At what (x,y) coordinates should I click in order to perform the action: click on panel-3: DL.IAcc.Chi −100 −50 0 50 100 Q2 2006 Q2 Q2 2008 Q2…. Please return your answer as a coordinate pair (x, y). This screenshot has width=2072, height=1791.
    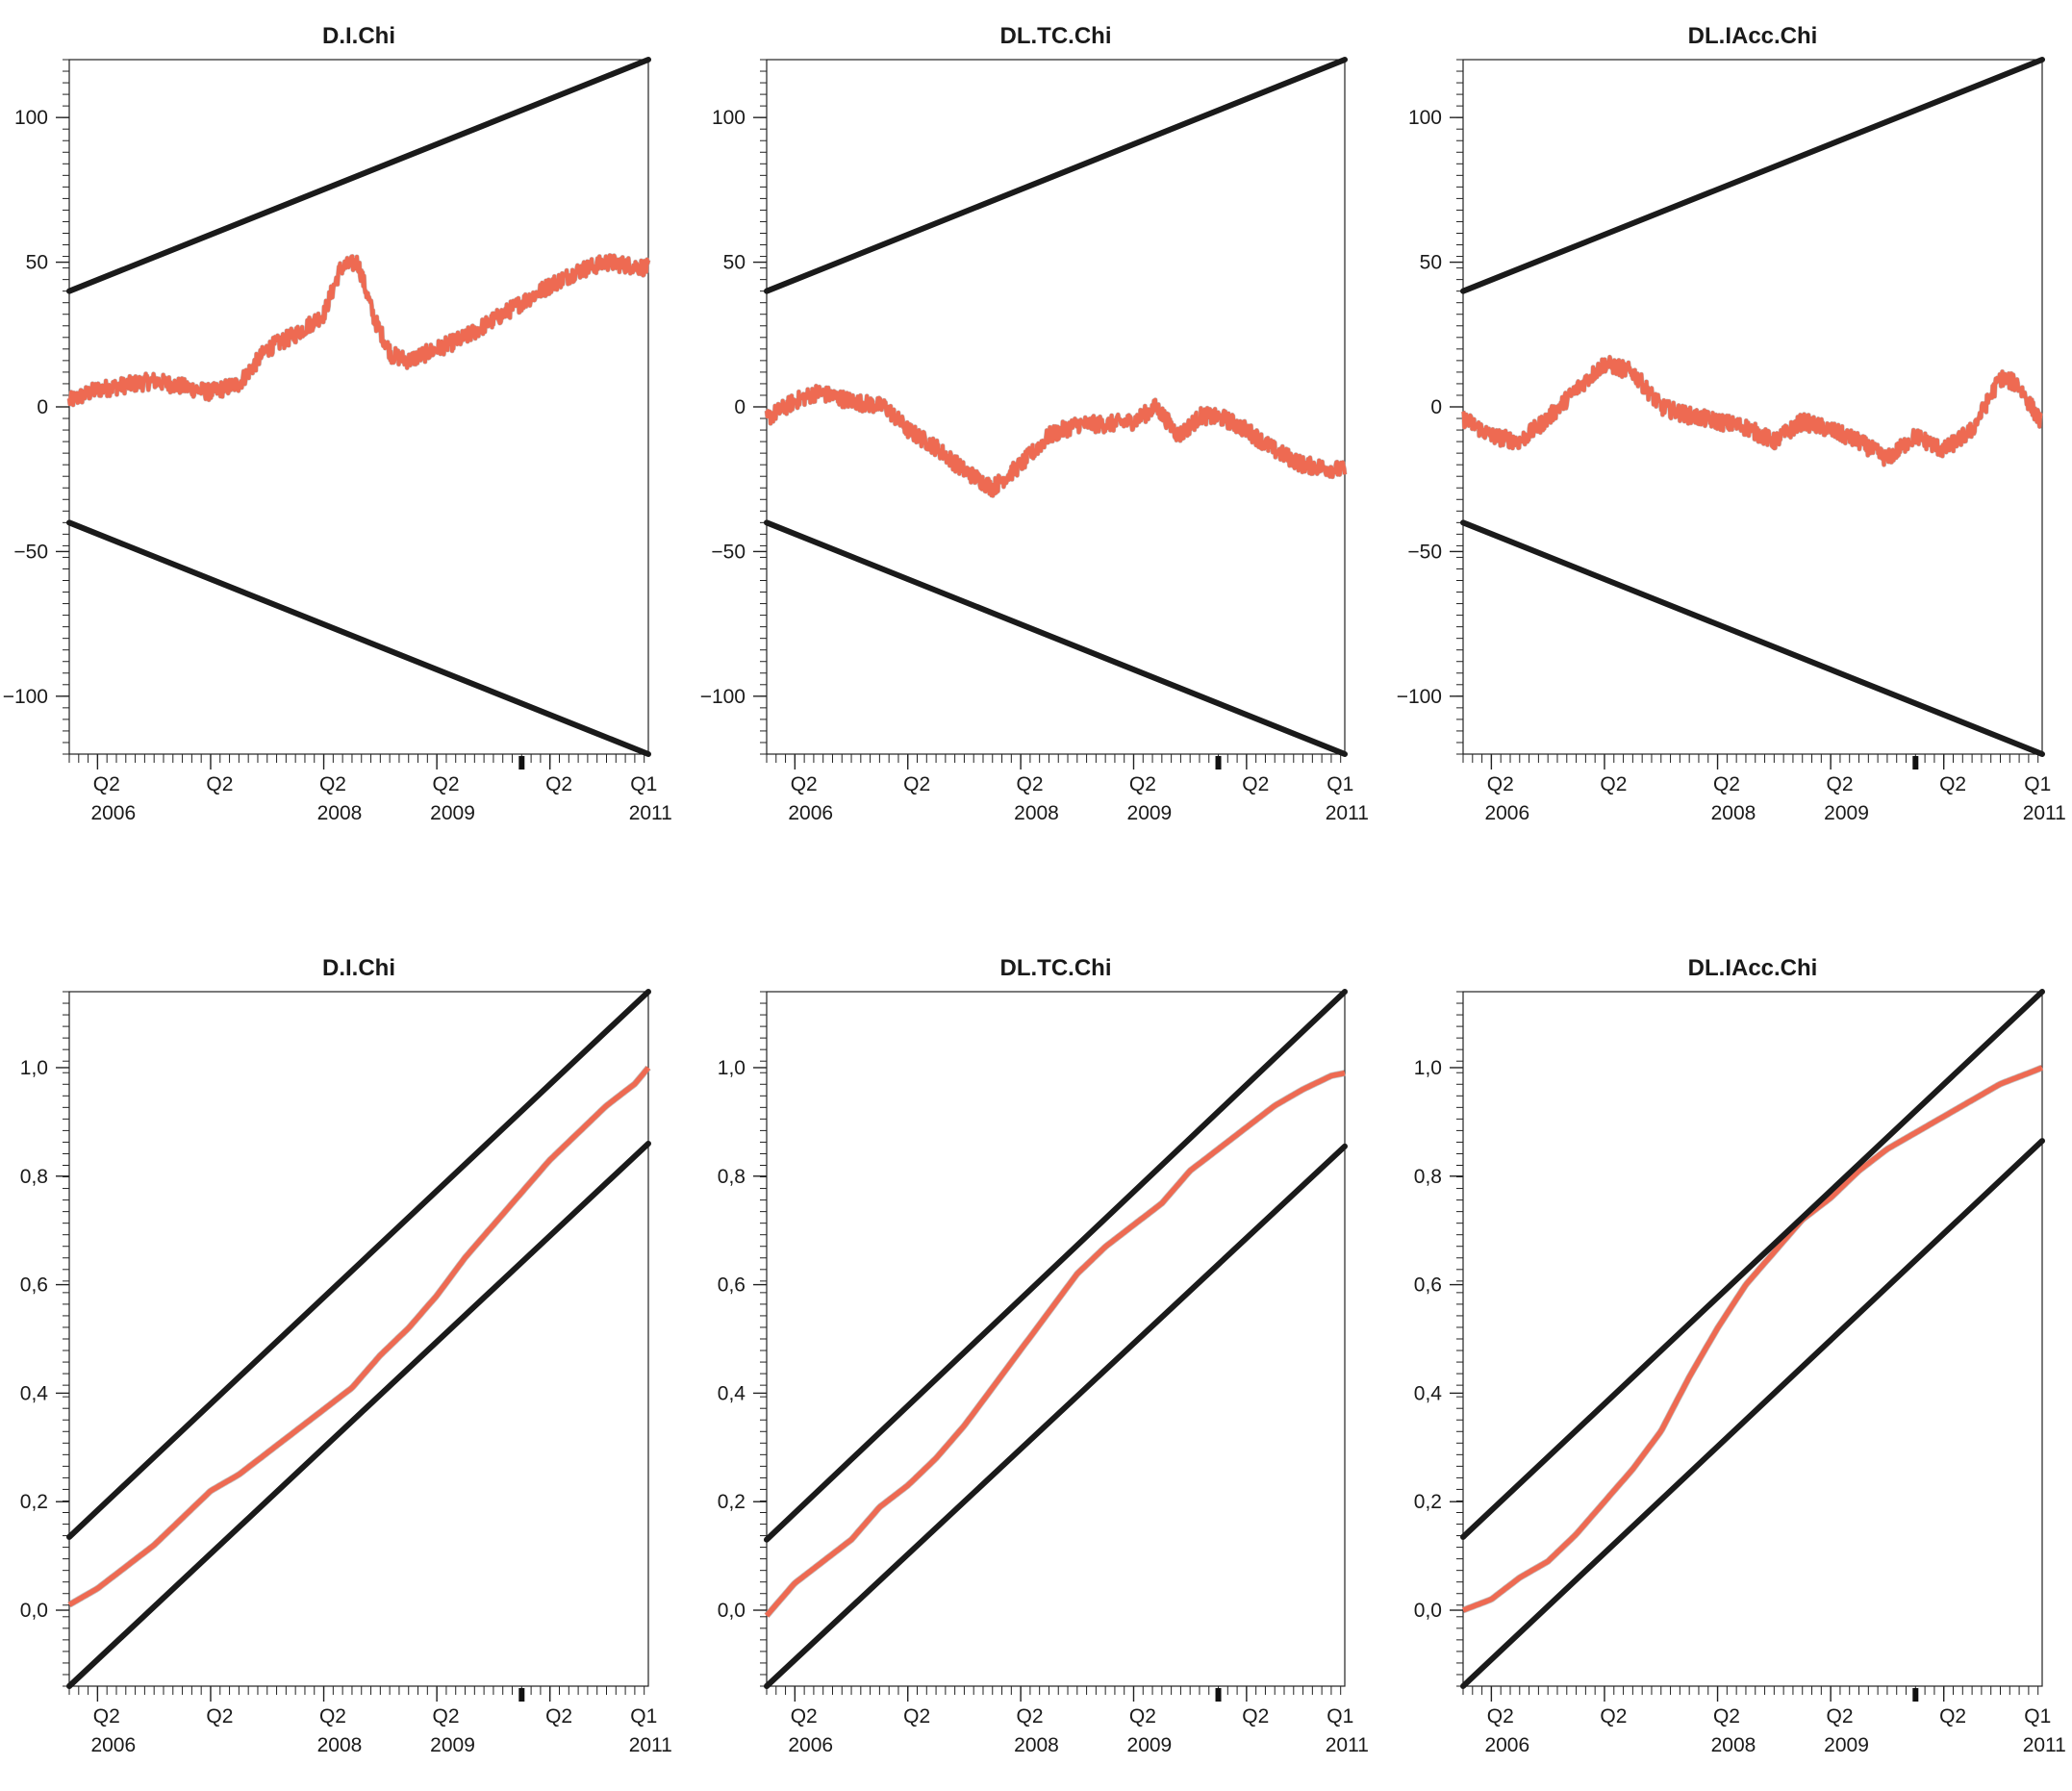
    Looking at the image, I should click on (1731, 423).